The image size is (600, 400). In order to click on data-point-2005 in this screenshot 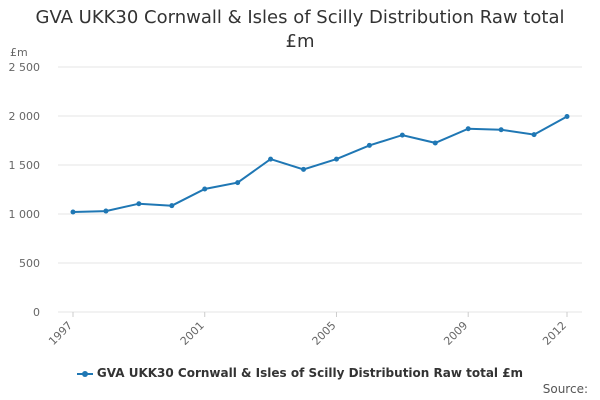, I will do `click(336, 159)`.